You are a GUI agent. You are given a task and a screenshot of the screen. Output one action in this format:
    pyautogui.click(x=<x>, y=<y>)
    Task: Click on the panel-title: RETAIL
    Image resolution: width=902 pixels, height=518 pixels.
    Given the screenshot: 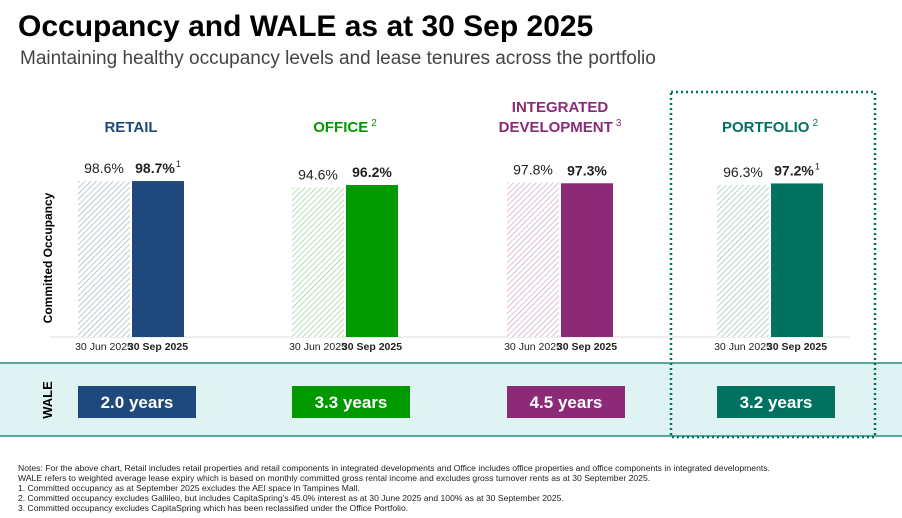 What is the action you would take?
    pyautogui.click(x=130, y=127)
    